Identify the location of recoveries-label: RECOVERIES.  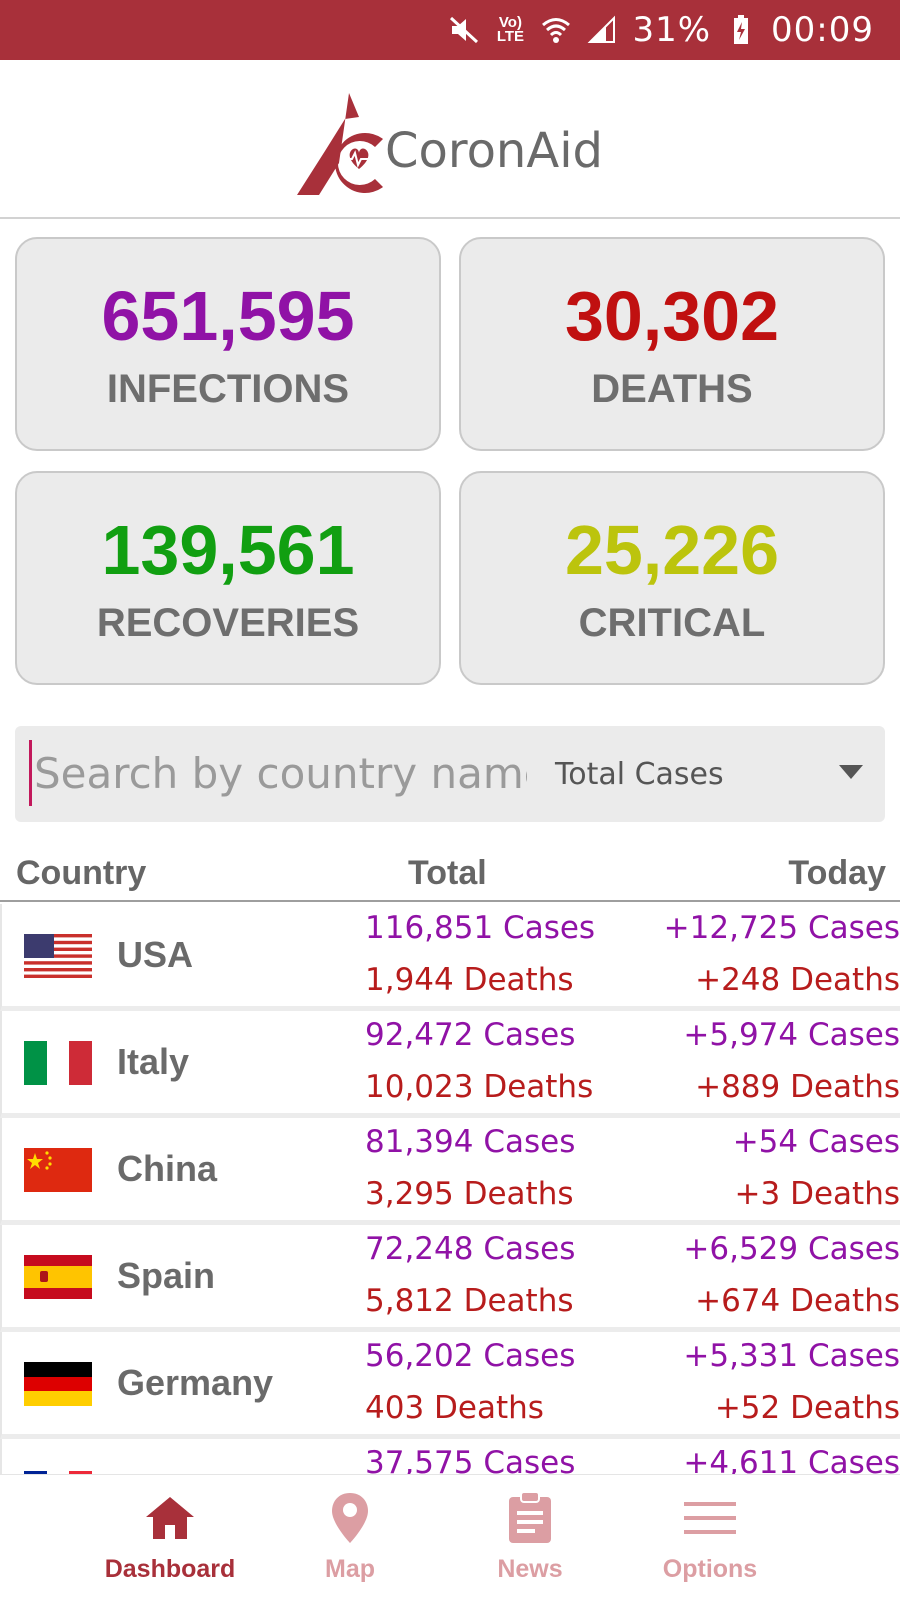
(228, 623).